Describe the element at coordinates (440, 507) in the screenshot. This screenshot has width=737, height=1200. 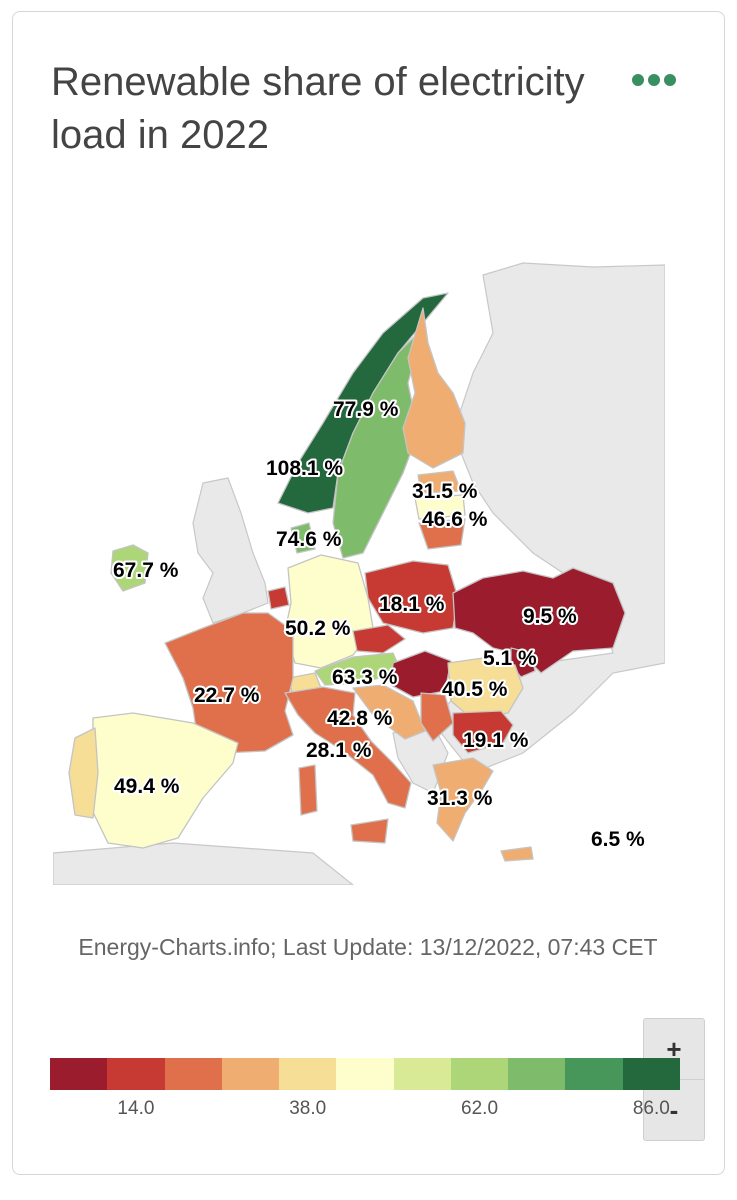
I see `region-latvia` at that location.